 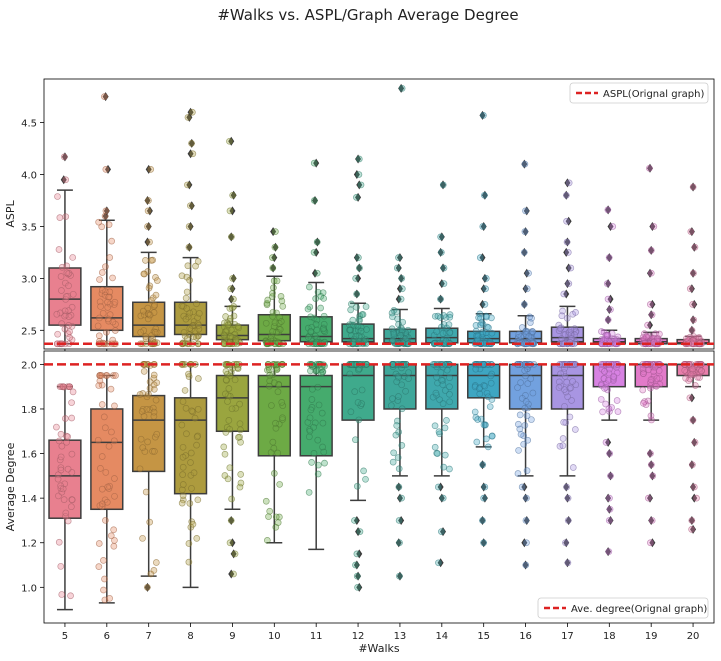 I want to click on legend-box, so click(x=623, y=608).